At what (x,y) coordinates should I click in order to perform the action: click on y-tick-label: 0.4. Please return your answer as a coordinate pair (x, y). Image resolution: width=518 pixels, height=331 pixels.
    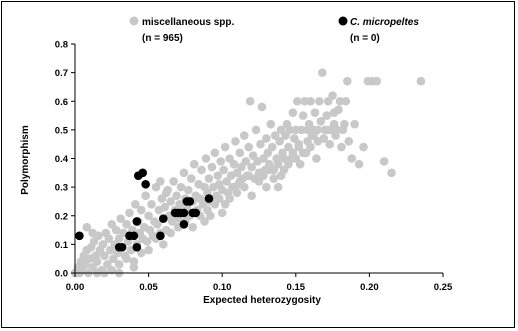
    Looking at the image, I should click on (62, 159).